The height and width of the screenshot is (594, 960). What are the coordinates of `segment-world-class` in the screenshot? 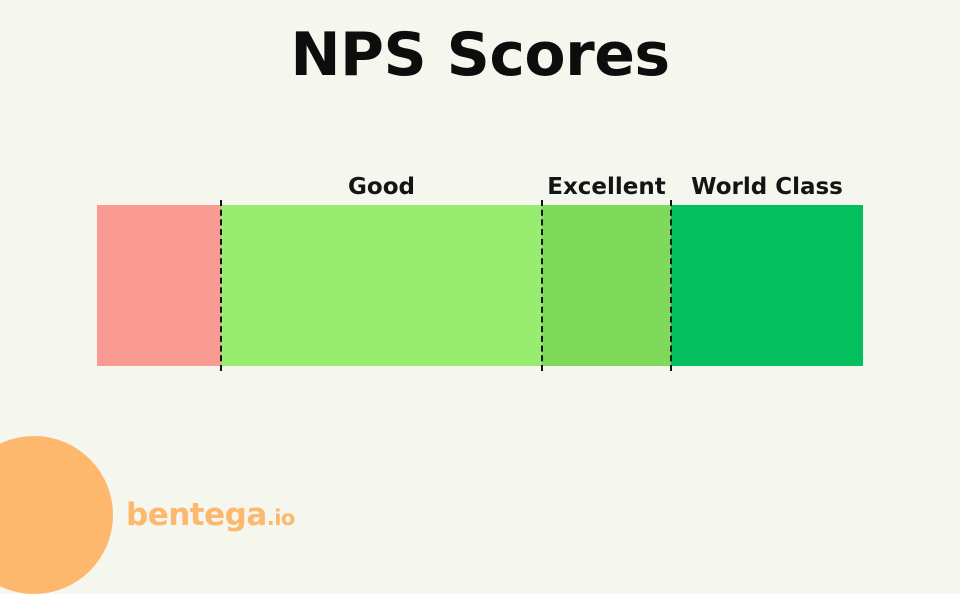 It's located at (767, 285).